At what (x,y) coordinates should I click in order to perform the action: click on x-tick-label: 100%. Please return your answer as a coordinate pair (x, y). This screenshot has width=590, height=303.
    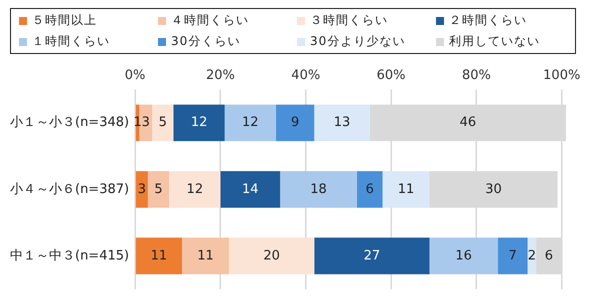
    Looking at the image, I should click on (561, 76).